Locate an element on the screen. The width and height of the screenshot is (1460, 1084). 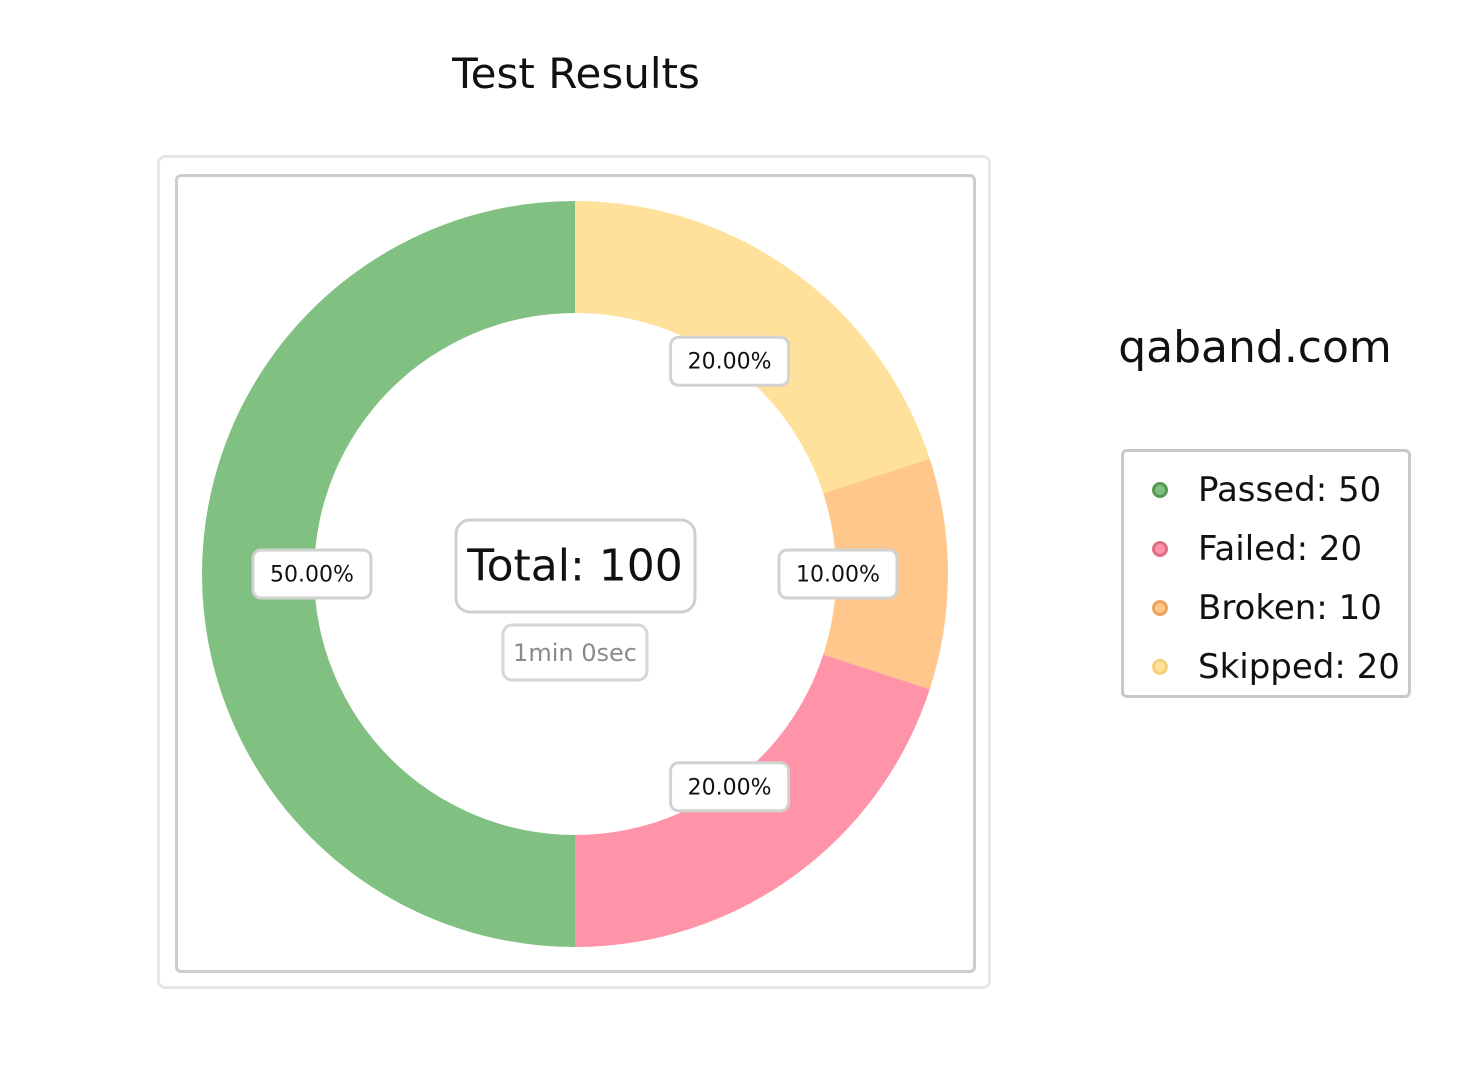
chart-title: Test Results is located at coordinates (576, 73).